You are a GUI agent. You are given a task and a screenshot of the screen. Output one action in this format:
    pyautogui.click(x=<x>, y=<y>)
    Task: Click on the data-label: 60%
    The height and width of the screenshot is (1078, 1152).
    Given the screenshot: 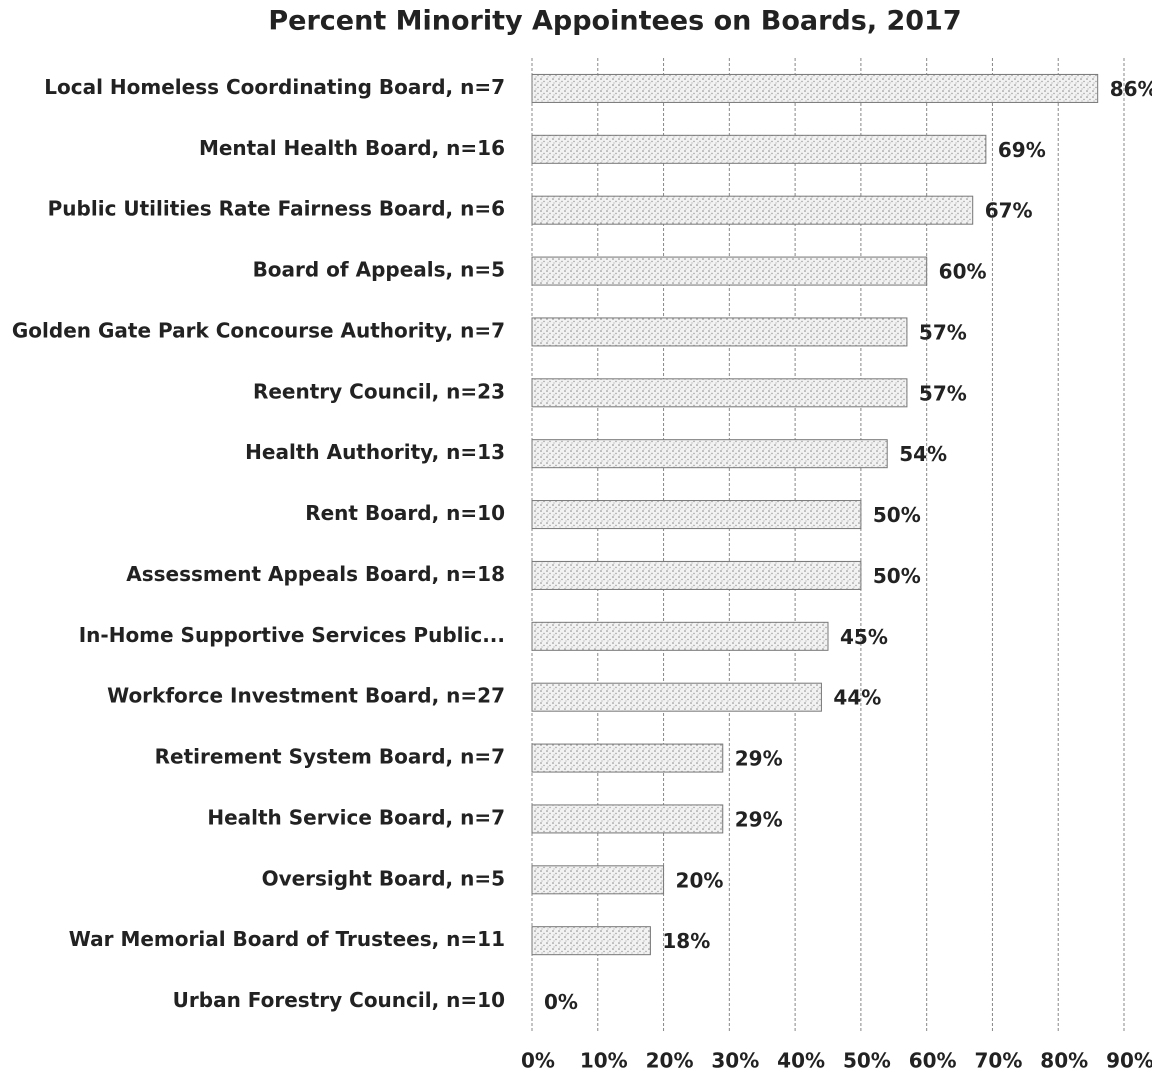 What is the action you would take?
    pyautogui.click(x=963, y=272)
    